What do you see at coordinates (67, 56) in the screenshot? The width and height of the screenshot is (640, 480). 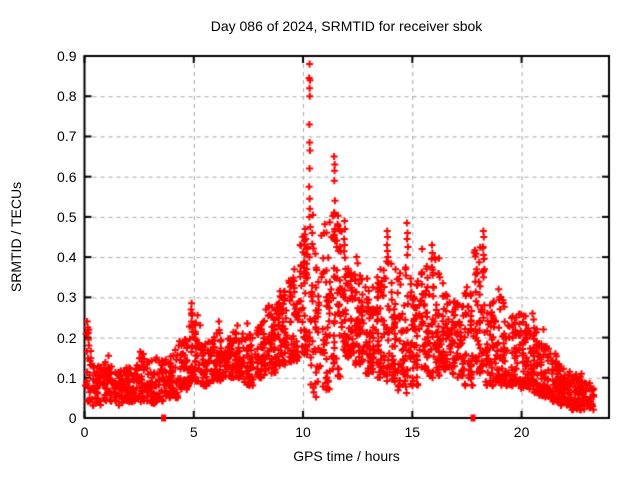 I see `y-tick-label: 0.9` at bounding box center [67, 56].